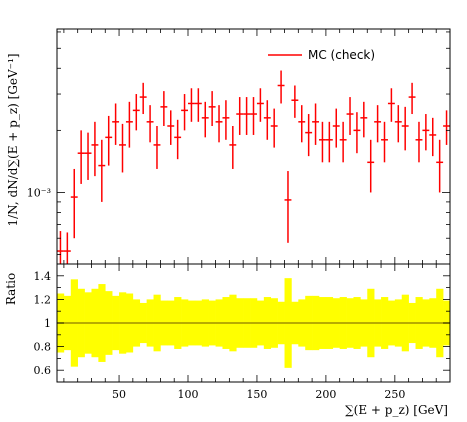 This screenshot has height=422, width=467. Describe the element at coordinates (396, 410) in the screenshot. I see `x-axis-label: ∑(E + p_z) [GeV]` at that location.